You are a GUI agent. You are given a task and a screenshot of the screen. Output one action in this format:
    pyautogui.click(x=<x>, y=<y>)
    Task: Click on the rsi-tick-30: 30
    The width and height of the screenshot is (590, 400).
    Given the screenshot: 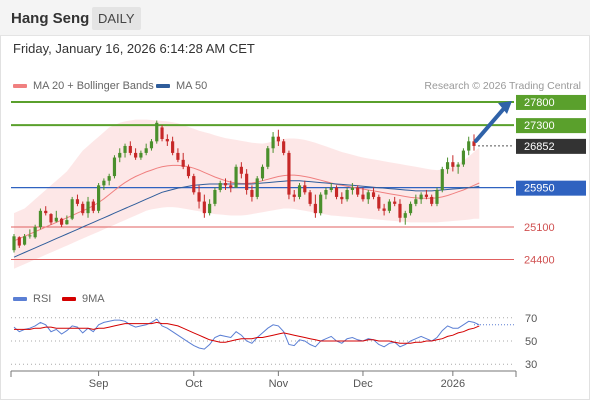 What is the action you would take?
    pyautogui.click(x=531, y=365)
    